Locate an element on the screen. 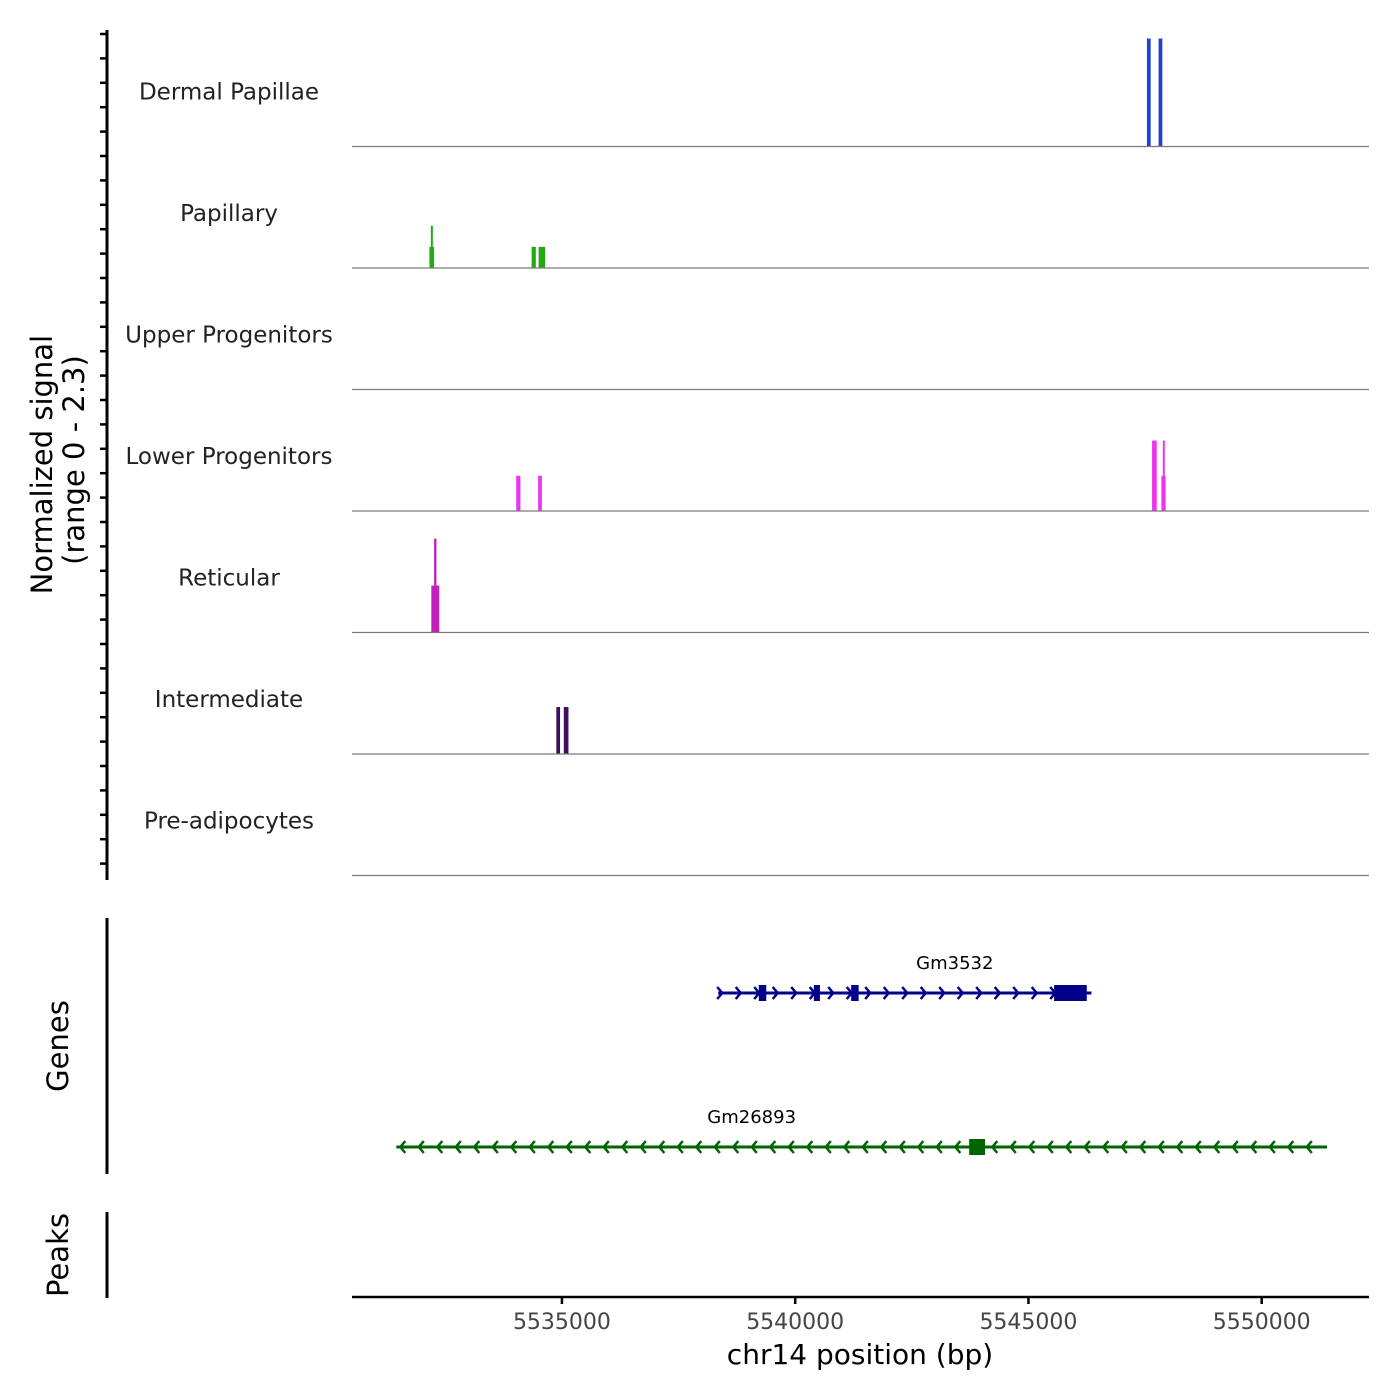 The image size is (1400, 1400). signal-axis-title: Normalized signal (range 0 - 2.3) is located at coordinates (58, 460).